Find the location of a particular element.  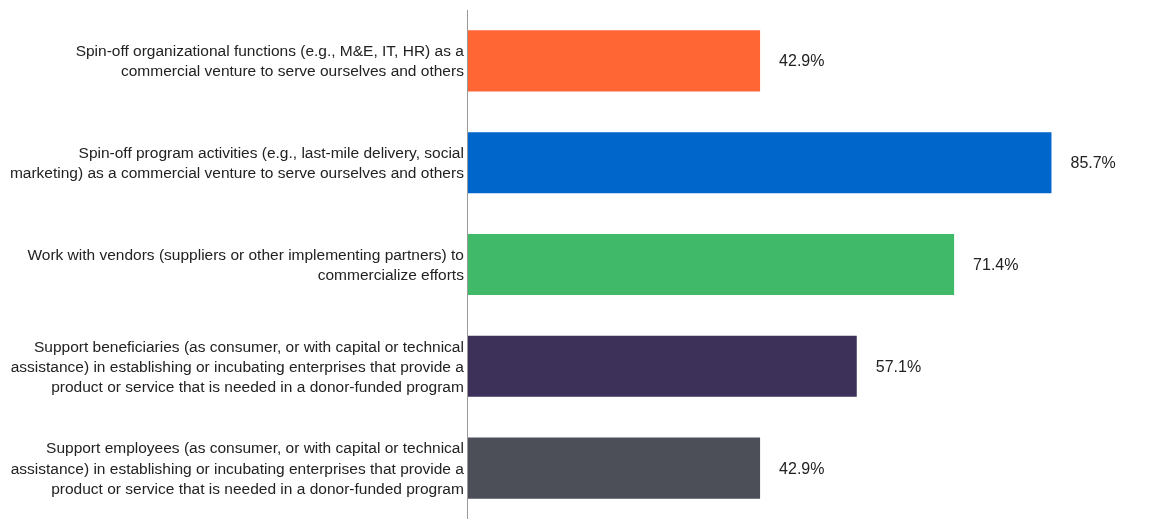

y-tick-label: Work with vendors (suppliers or other implementing partners) to commercialize efforts is located at coordinates (246, 264).